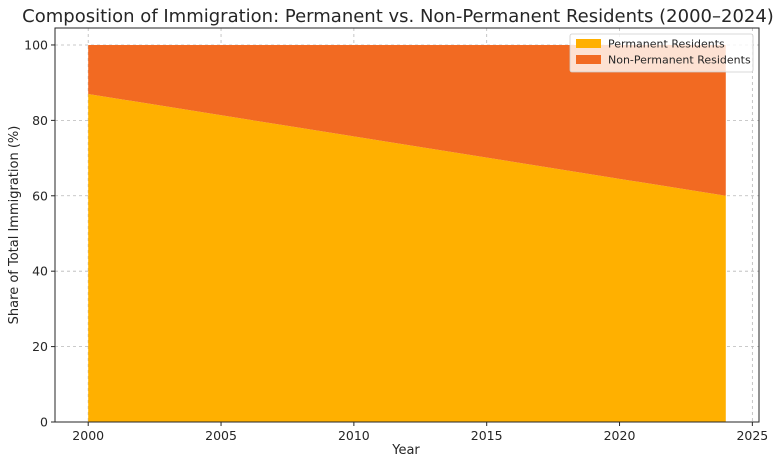 This screenshot has height=464, width=780. Describe the element at coordinates (221, 435) in the screenshot. I see `x-tick-label: 2005` at that location.